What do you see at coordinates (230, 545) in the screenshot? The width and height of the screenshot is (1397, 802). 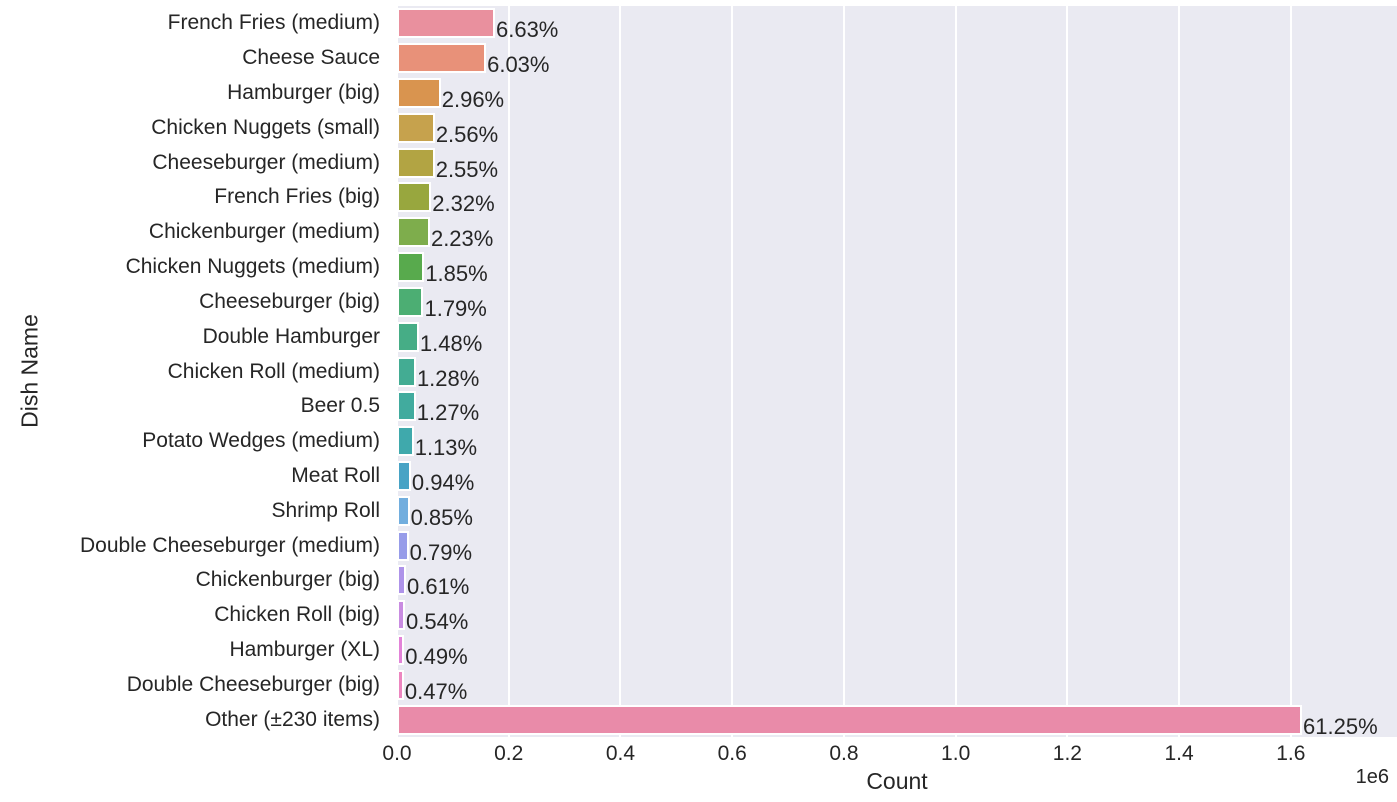 I see `y-tick-label: Double Cheeseburger (medium)` at bounding box center [230, 545].